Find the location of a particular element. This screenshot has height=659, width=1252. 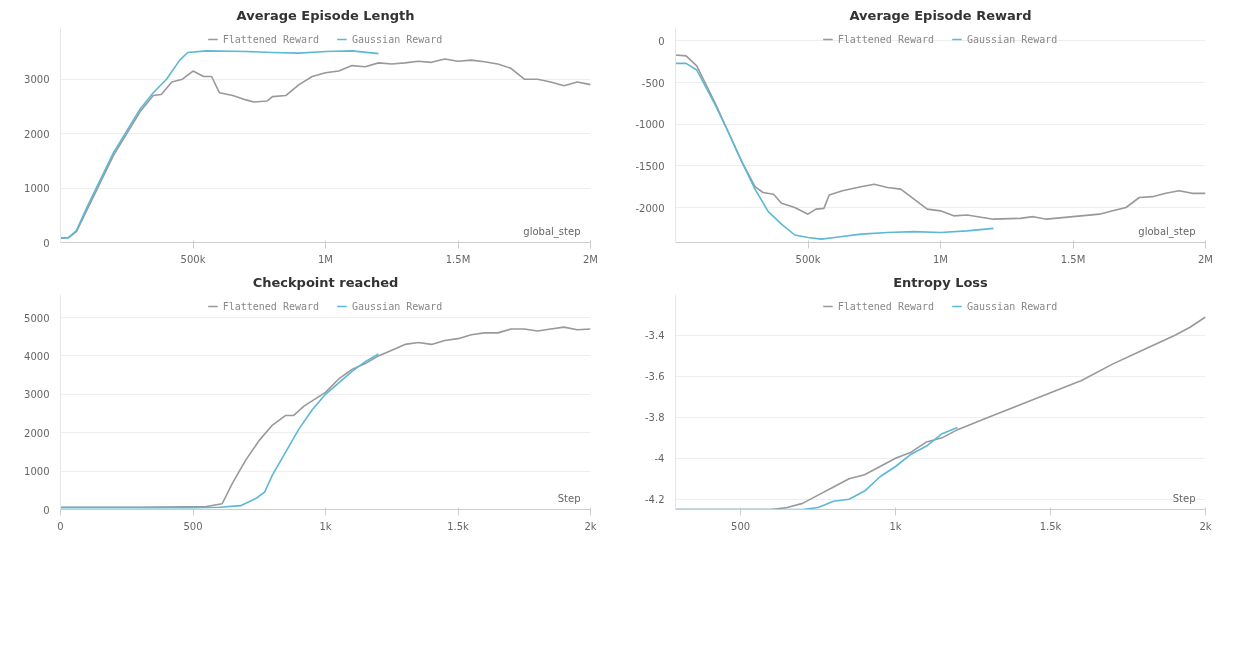

chart-title: Average Episode Length is located at coordinates (325, 15).